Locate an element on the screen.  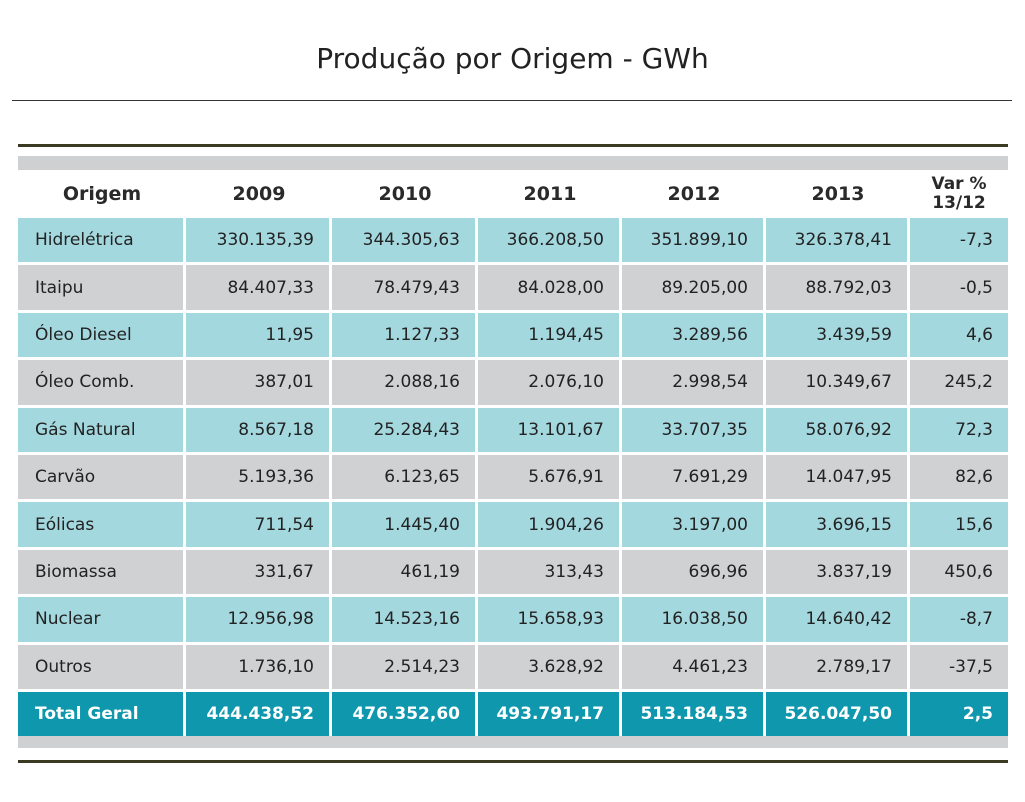
origin-name-cell: Carvão is located at coordinates (102, 478).